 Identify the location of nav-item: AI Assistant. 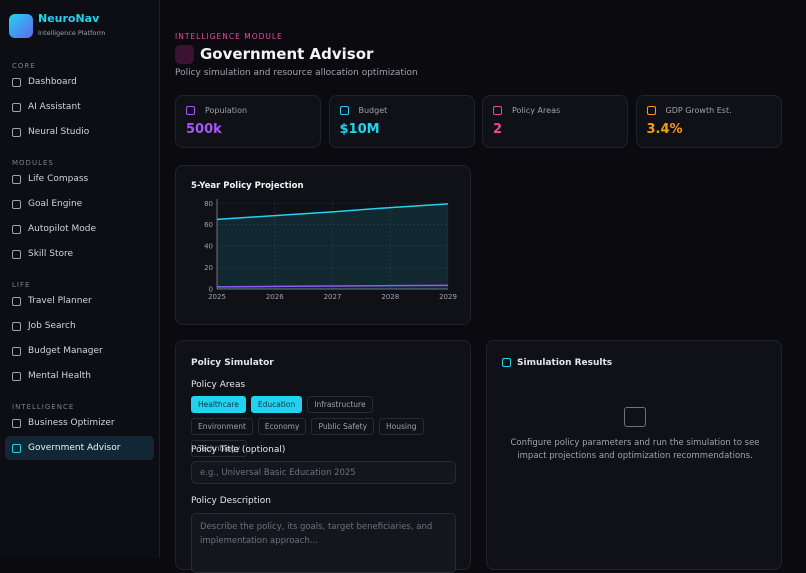
(79, 107).